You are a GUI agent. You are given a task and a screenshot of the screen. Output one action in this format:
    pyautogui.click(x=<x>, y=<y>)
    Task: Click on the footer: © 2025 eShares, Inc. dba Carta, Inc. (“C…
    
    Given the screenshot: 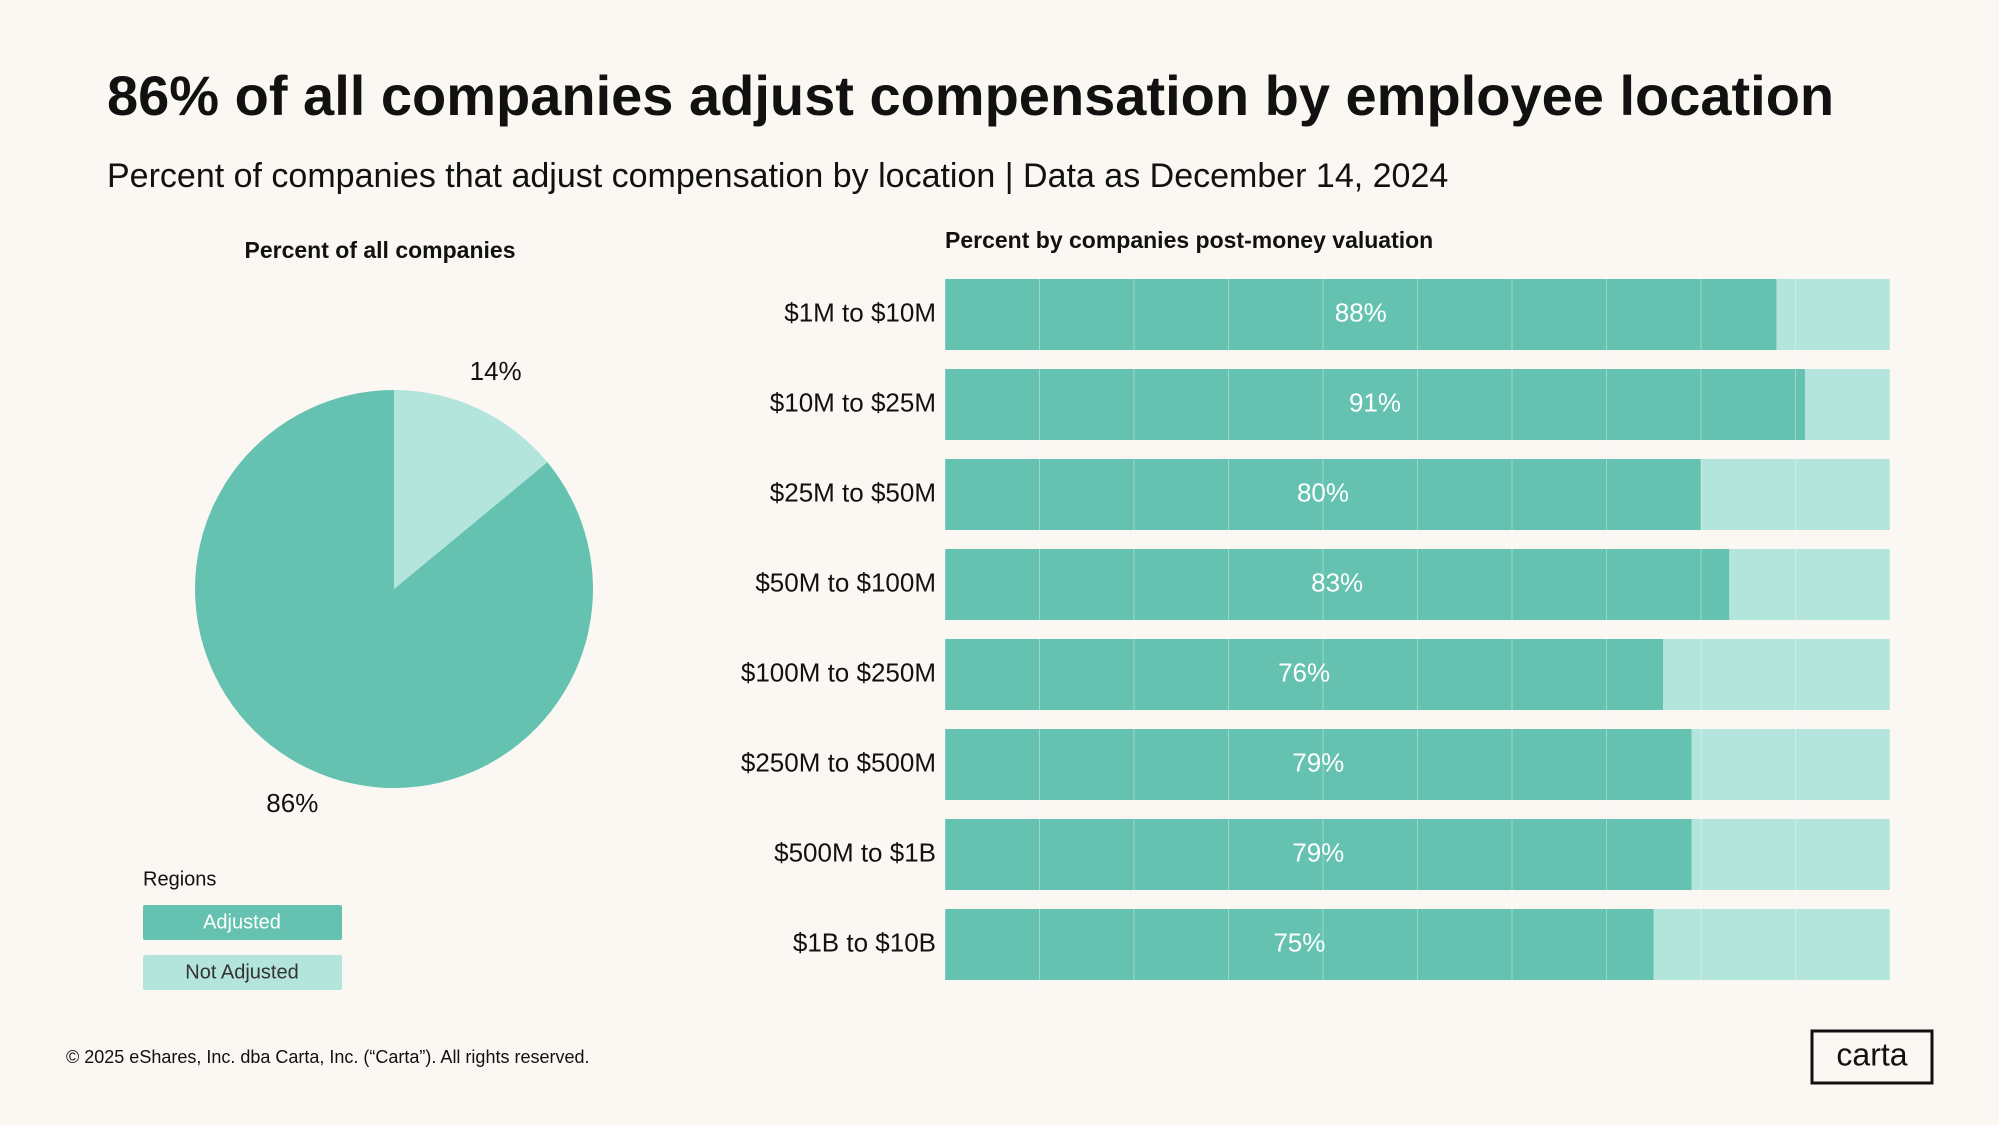 What is the action you would take?
    pyautogui.click(x=328, y=1057)
    